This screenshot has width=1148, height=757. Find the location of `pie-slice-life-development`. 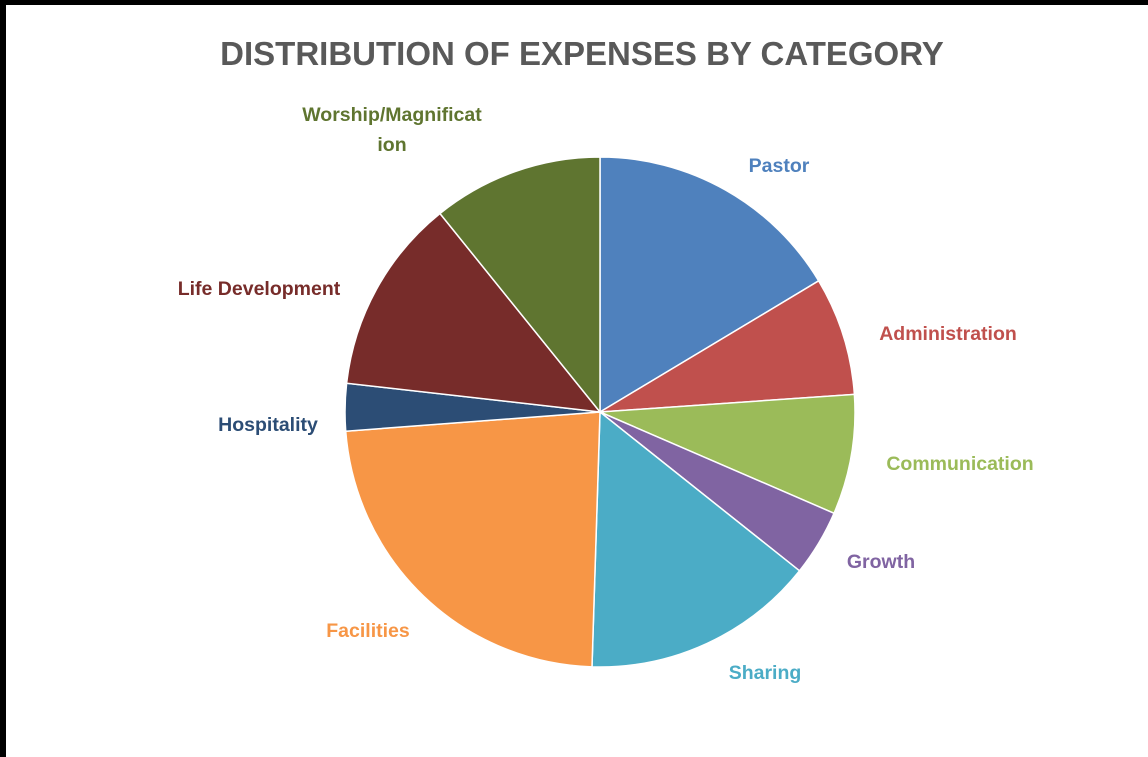

pie-slice-life-development is located at coordinates (473, 312).